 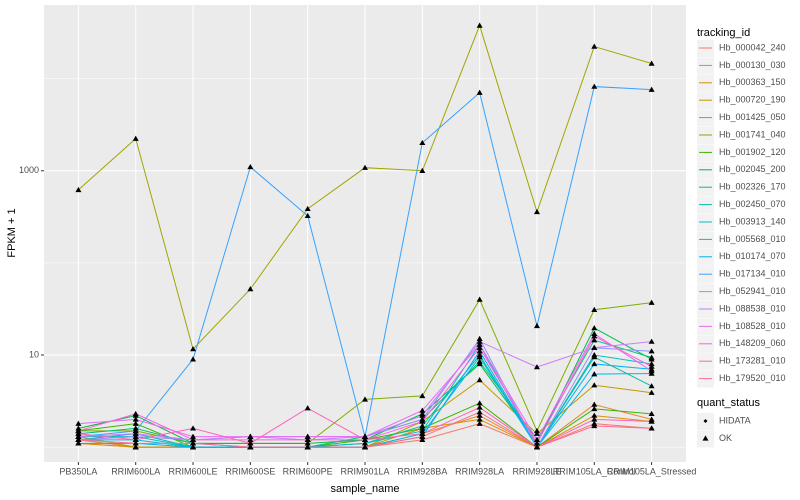 What do you see at coordinates (752, 361) in the screenshot?
I see `legend-label: Hb_173281_010` at bounding box center [752, 361].